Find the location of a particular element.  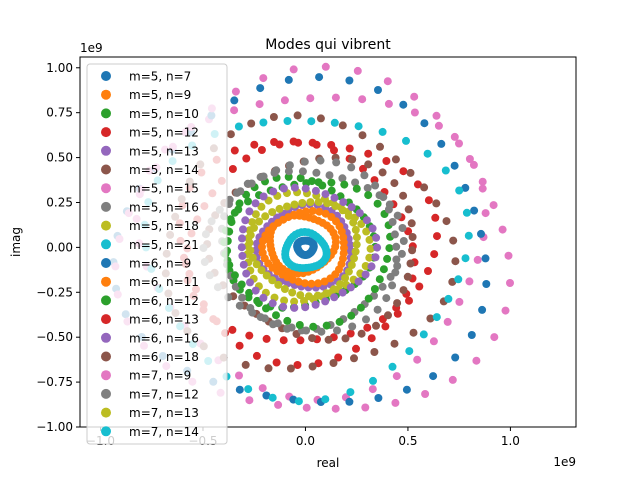

legend-entry: m=6, n=12 is located at coordinates (164, 301).